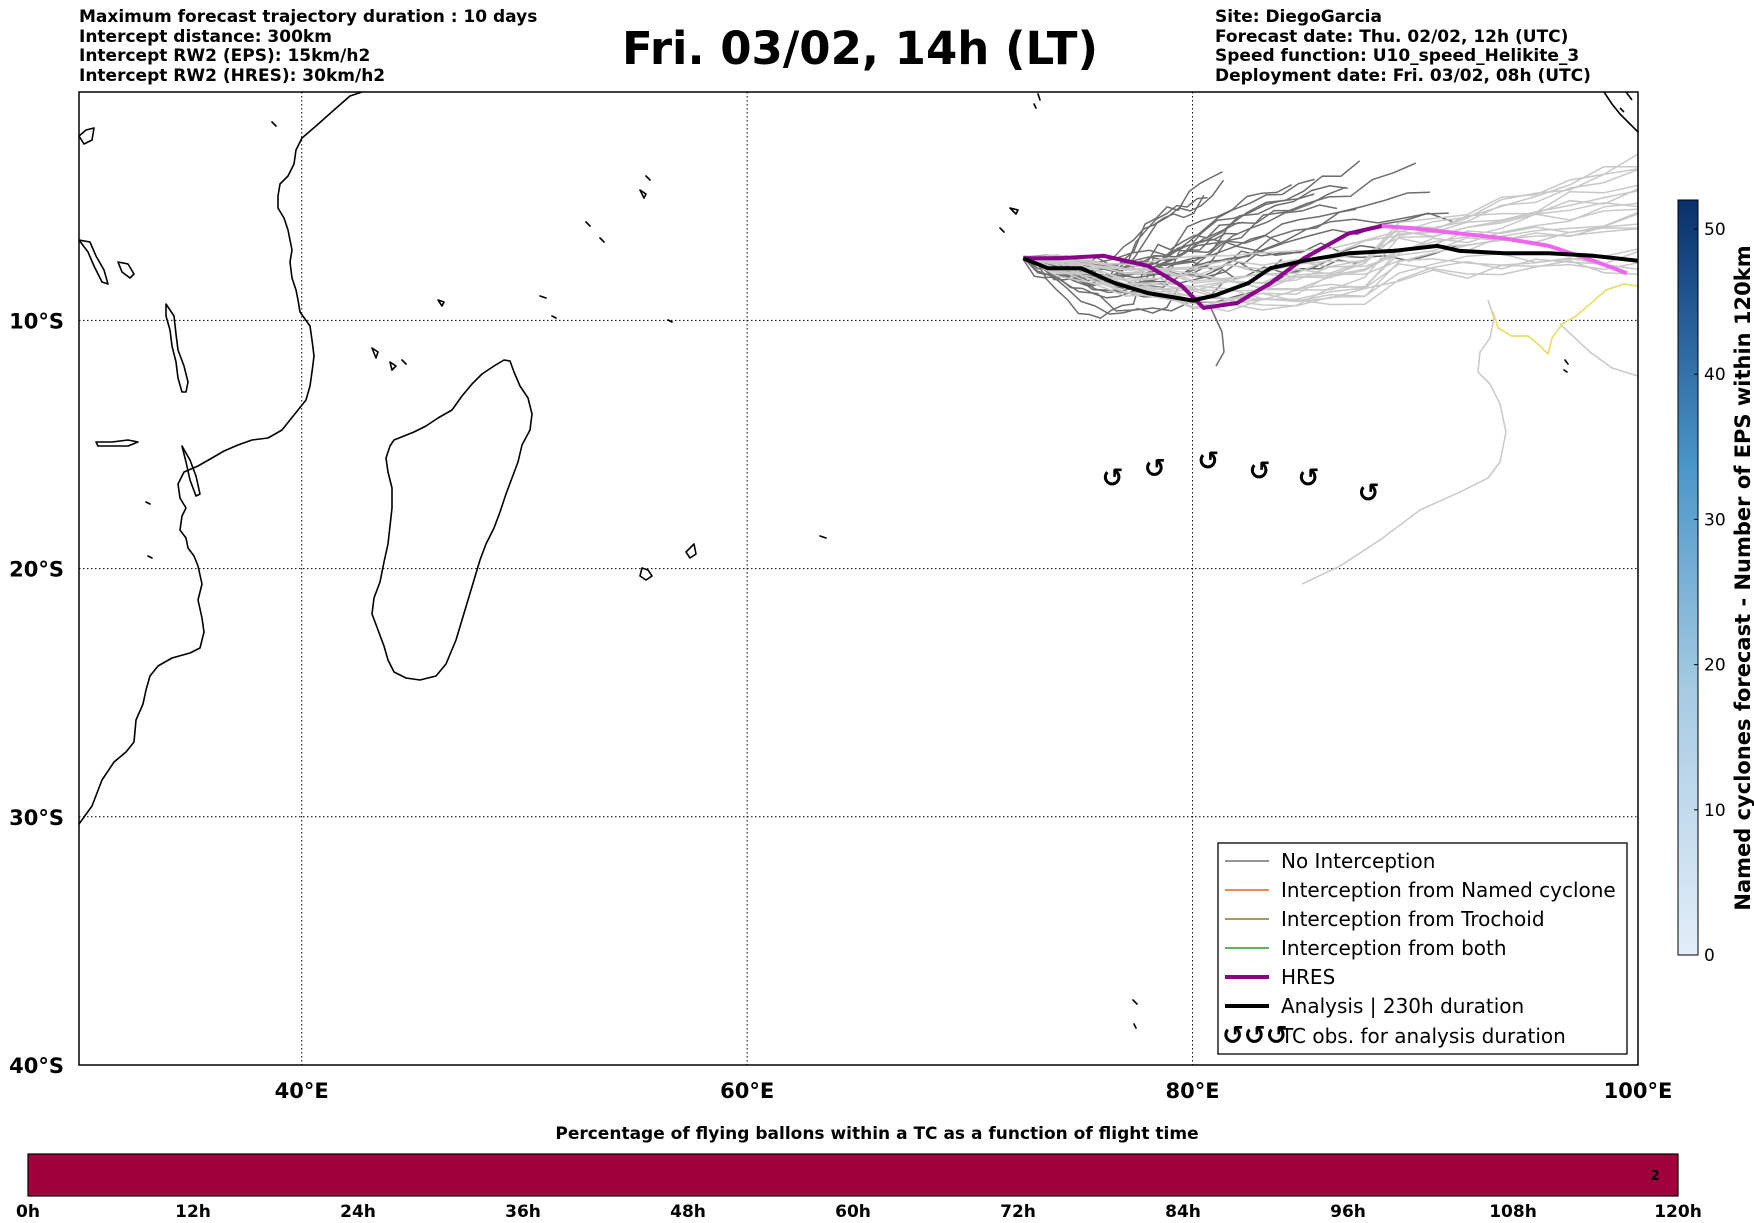 The image size is (1754, 1223). I want to click on param-intercept-distance: Intercept distance: 300km, so click(205, 36).